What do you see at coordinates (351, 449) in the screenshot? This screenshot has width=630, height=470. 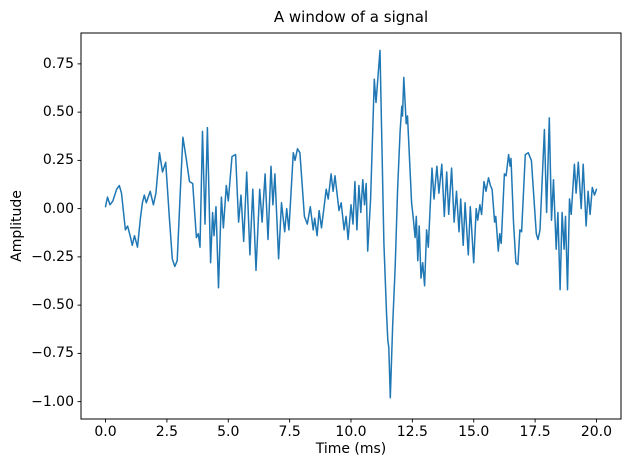 I see `x-axis-label: Time (ms)` at bounding box center [351, 449].